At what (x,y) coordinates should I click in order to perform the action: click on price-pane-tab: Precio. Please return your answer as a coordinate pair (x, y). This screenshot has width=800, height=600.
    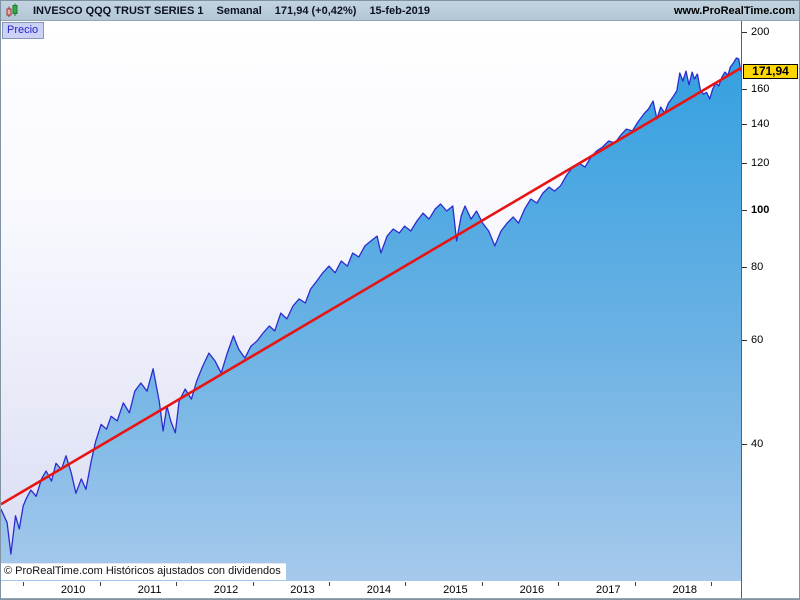
    Looking at the image, I should click on (23, 30).